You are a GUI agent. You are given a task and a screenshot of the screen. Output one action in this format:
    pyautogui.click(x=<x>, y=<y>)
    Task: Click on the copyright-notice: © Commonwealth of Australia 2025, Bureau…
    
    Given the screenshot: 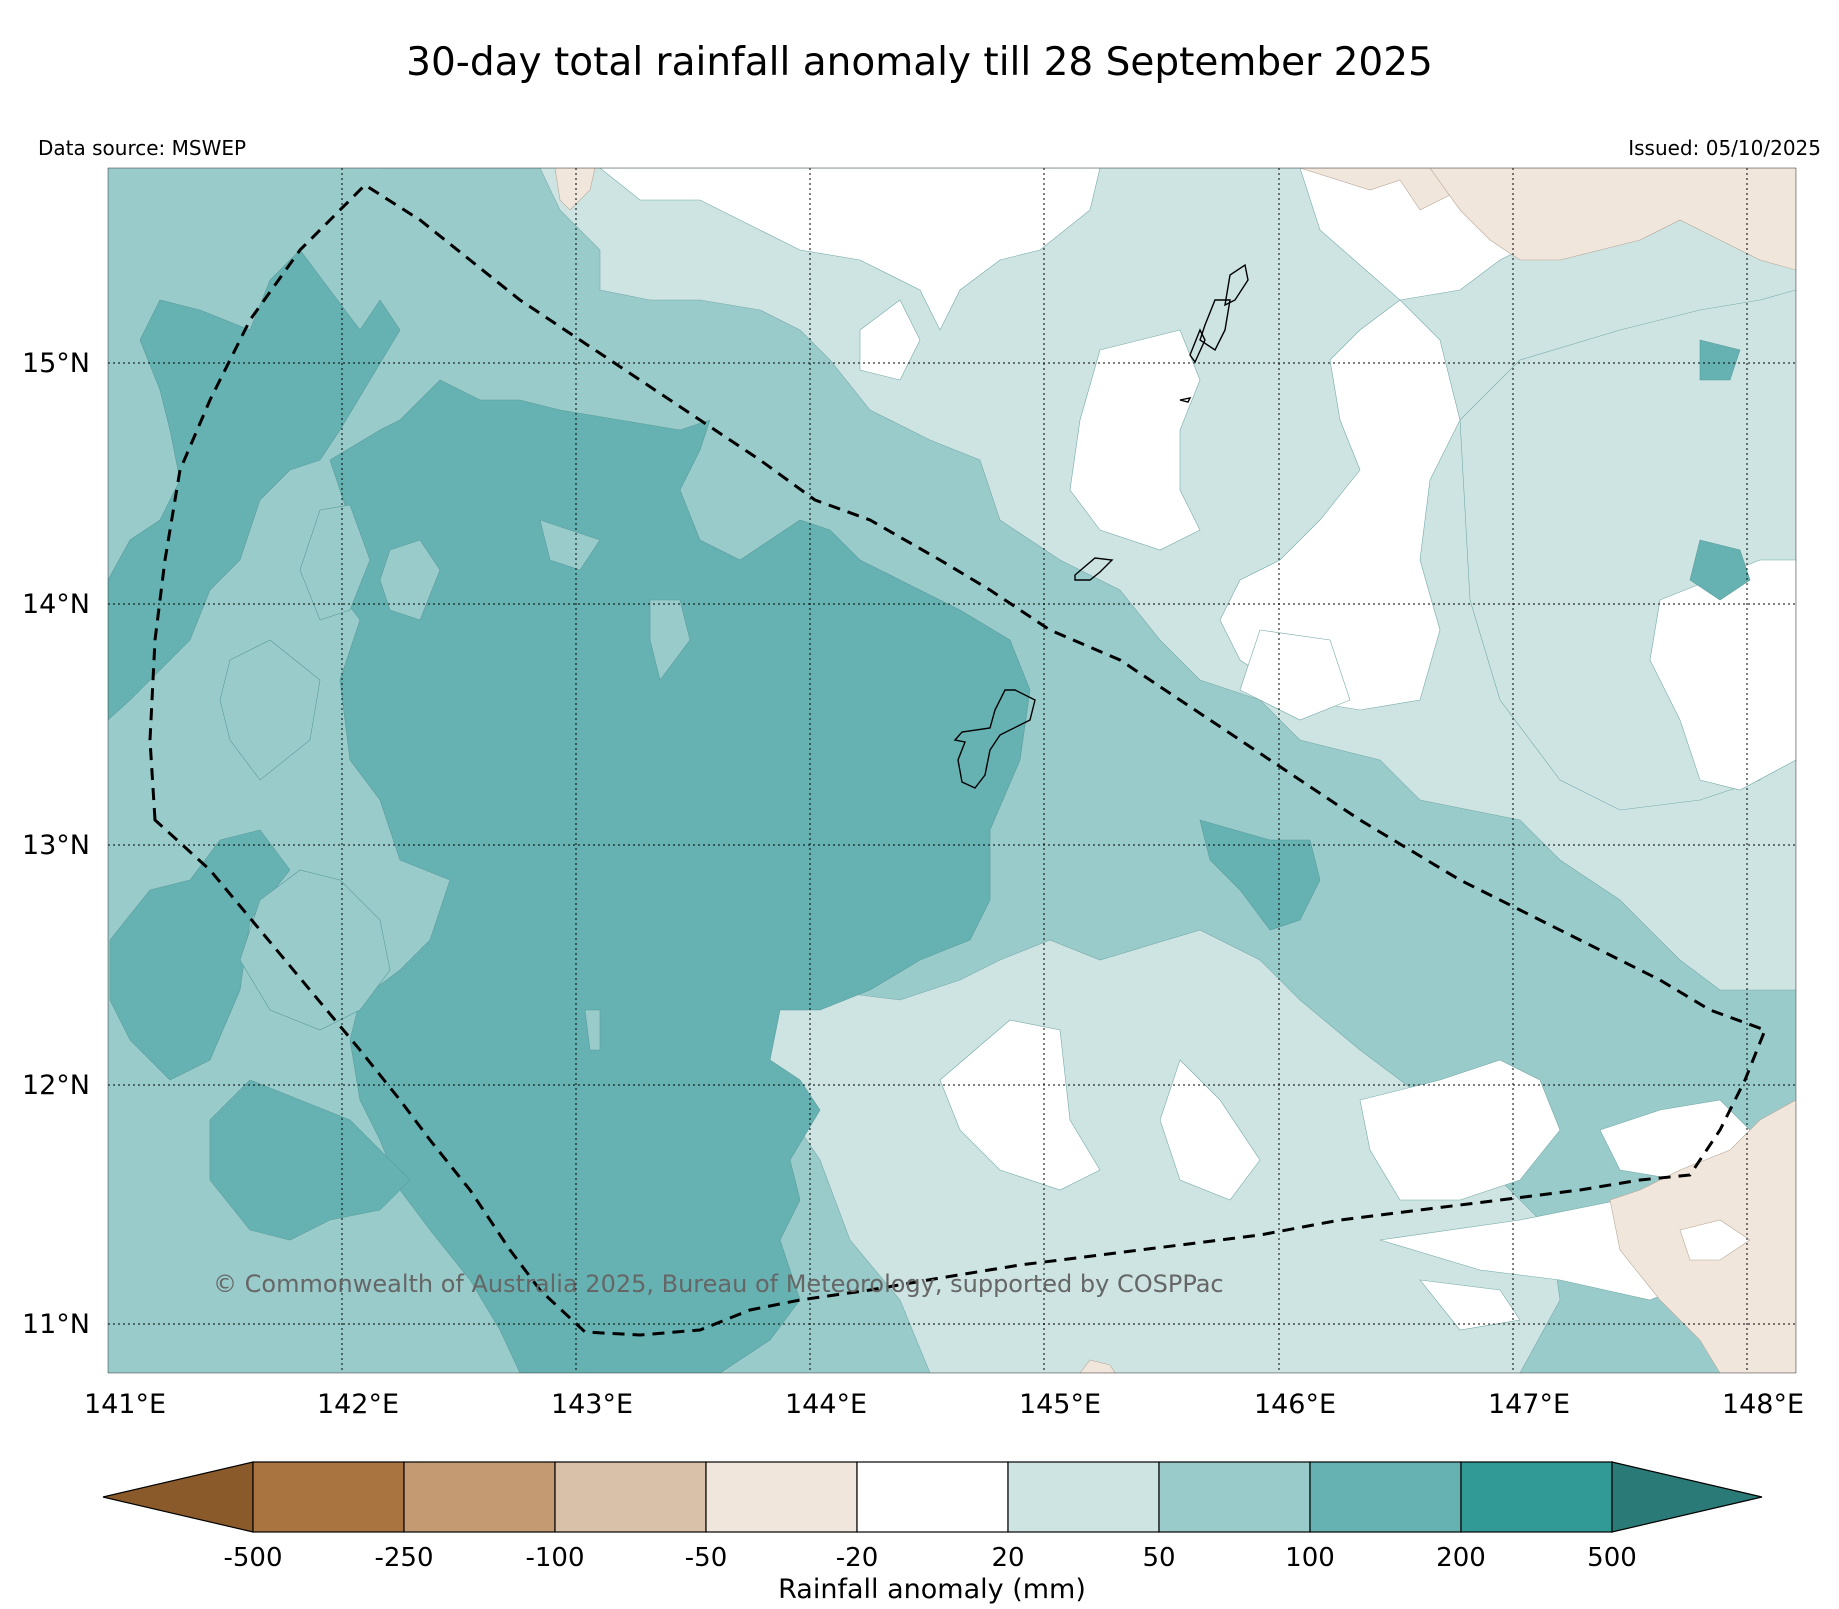 What is the action you would take?
    pyautogui.click(x=718, y=1284)
    